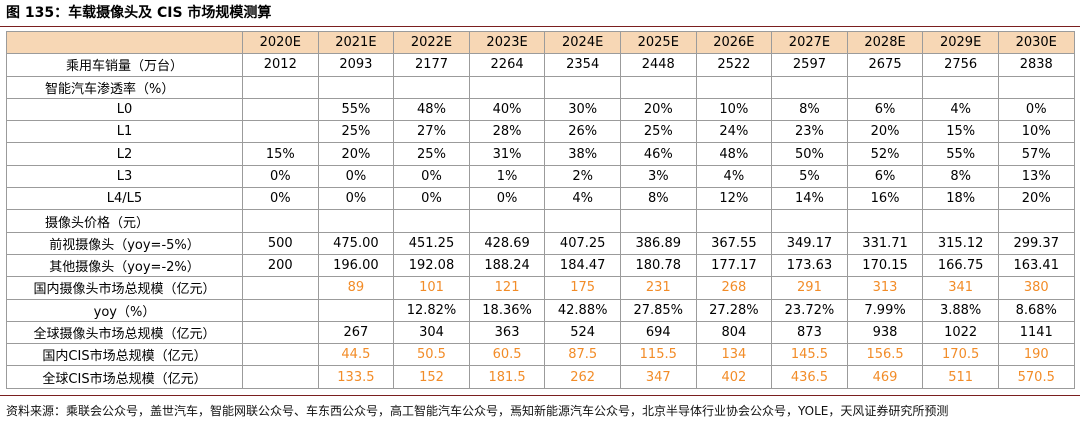 The image size is (1080, 421). I want to click on table-cell: 181.5, so click(507, 377).